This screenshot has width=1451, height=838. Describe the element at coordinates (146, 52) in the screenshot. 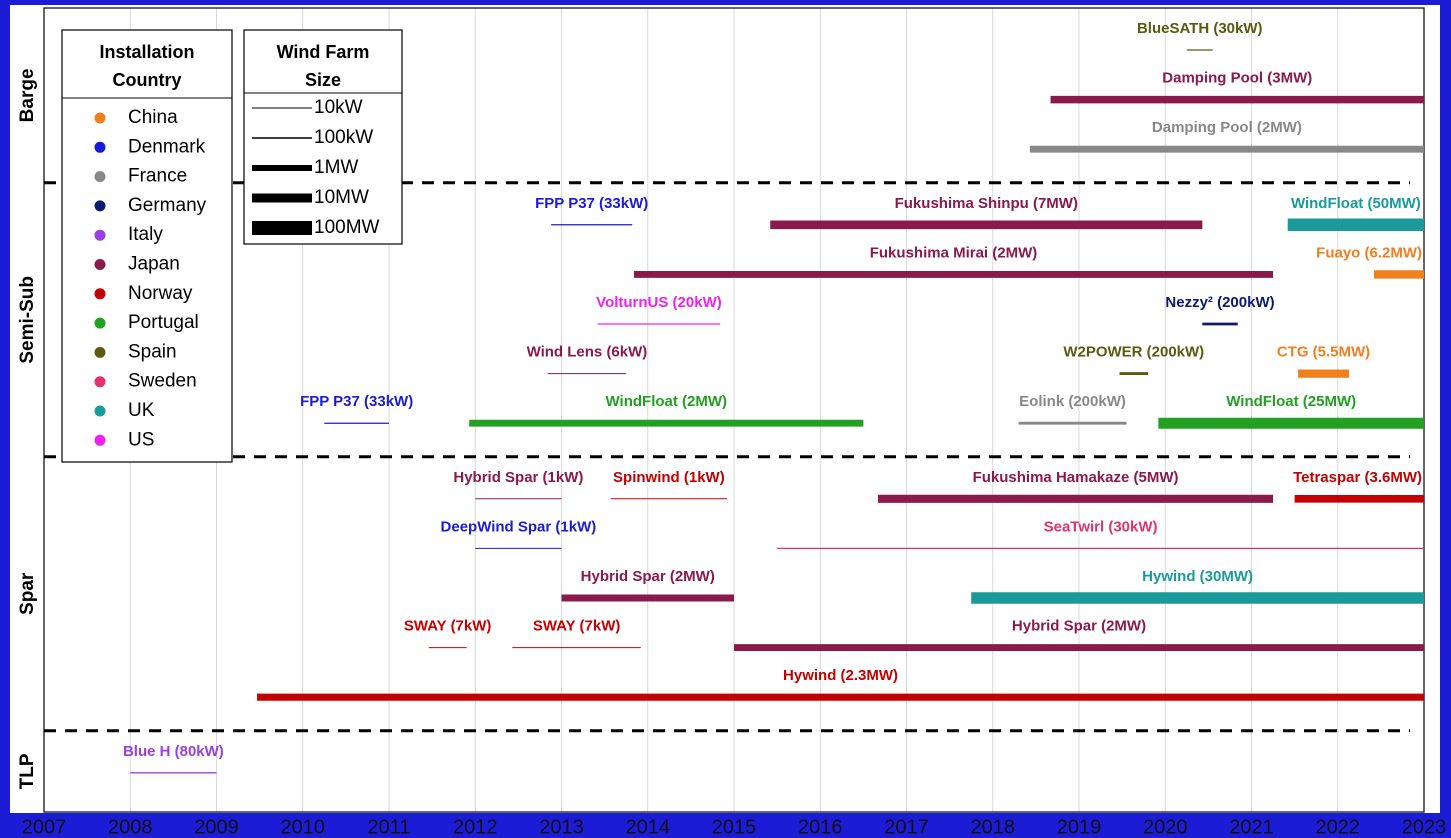

I see `legend-title: Installation` at that location.